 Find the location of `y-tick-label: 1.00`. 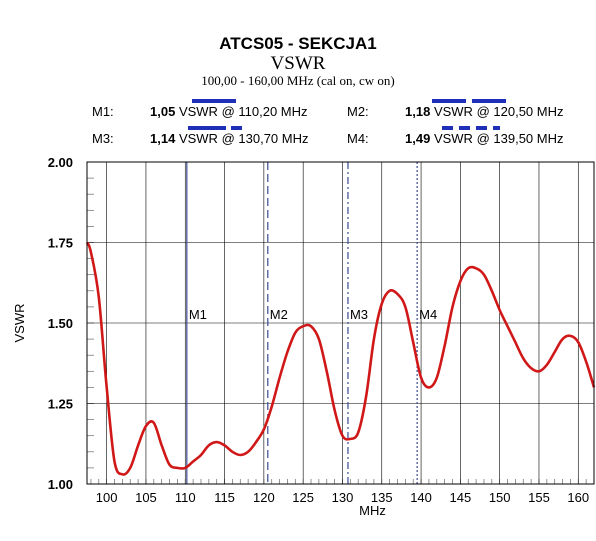

y-tick-label: 1.00 is located at coordinates (60, 484).